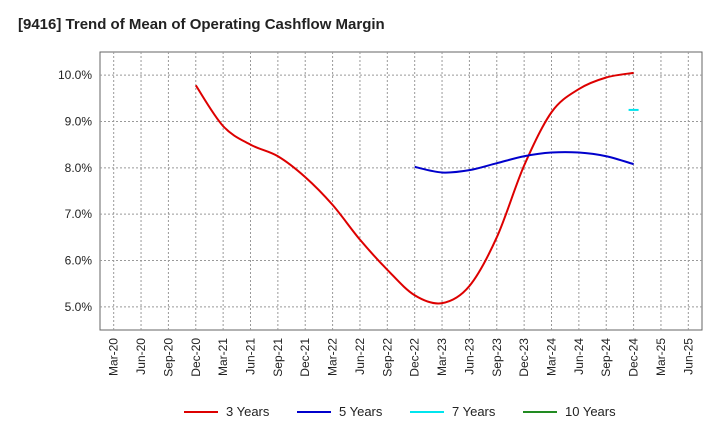 This screenshot has height=440, width=720. Describe the element at coordinates (469, 356) in the screenshot. I see `x-tick-label: Jun-23` at that location.